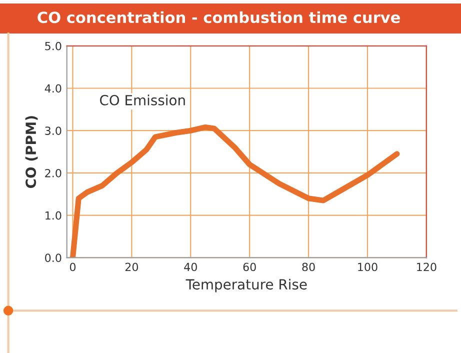  What do you see at coordinates (246, 285) in the screenshot?
I see `x-axis-title: Temperature Rise` at bounding box center [246, 285].